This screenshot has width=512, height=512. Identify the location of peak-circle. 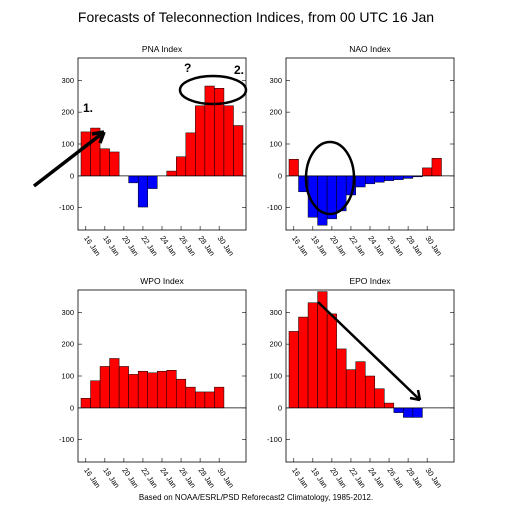
(213, 90).